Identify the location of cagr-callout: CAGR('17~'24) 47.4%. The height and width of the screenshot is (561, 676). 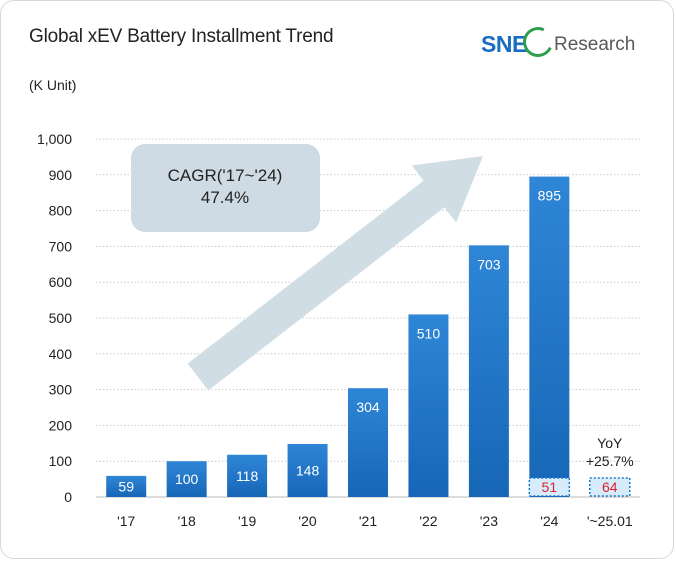
(225, 188).